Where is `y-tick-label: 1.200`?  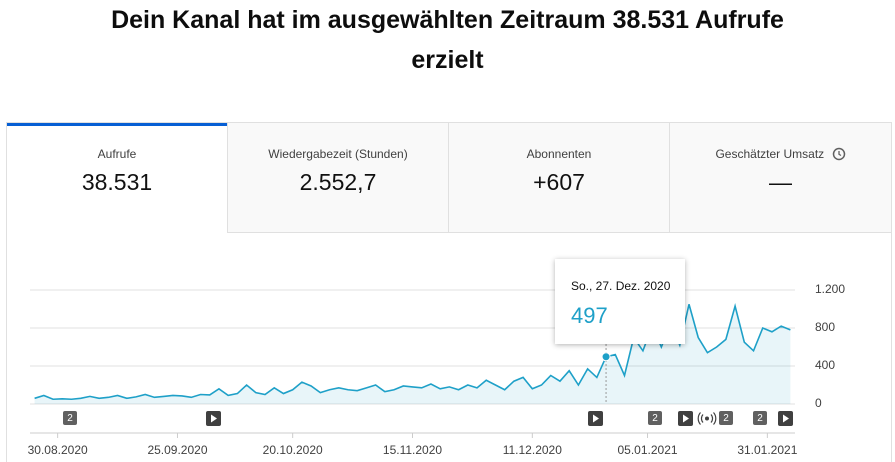 y-tick-label: 1.200 is located at coordinates (830, 289).